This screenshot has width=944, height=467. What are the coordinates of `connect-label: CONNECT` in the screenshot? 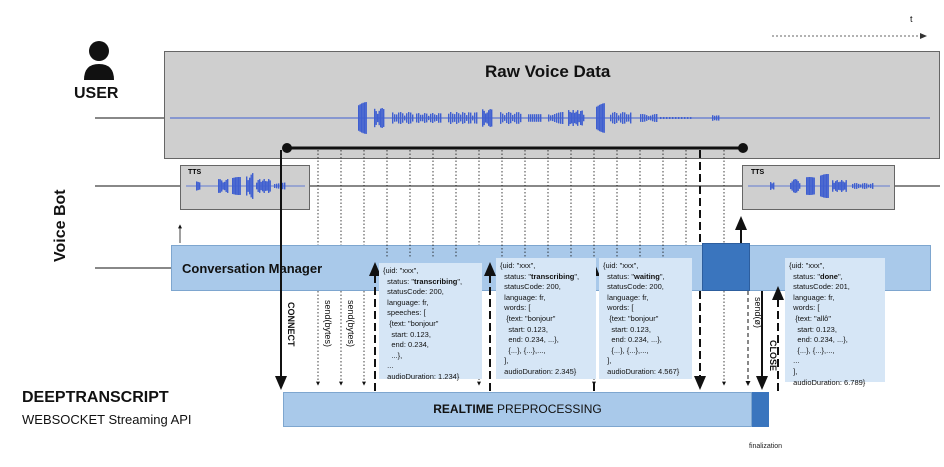 It's located at (291, 324).